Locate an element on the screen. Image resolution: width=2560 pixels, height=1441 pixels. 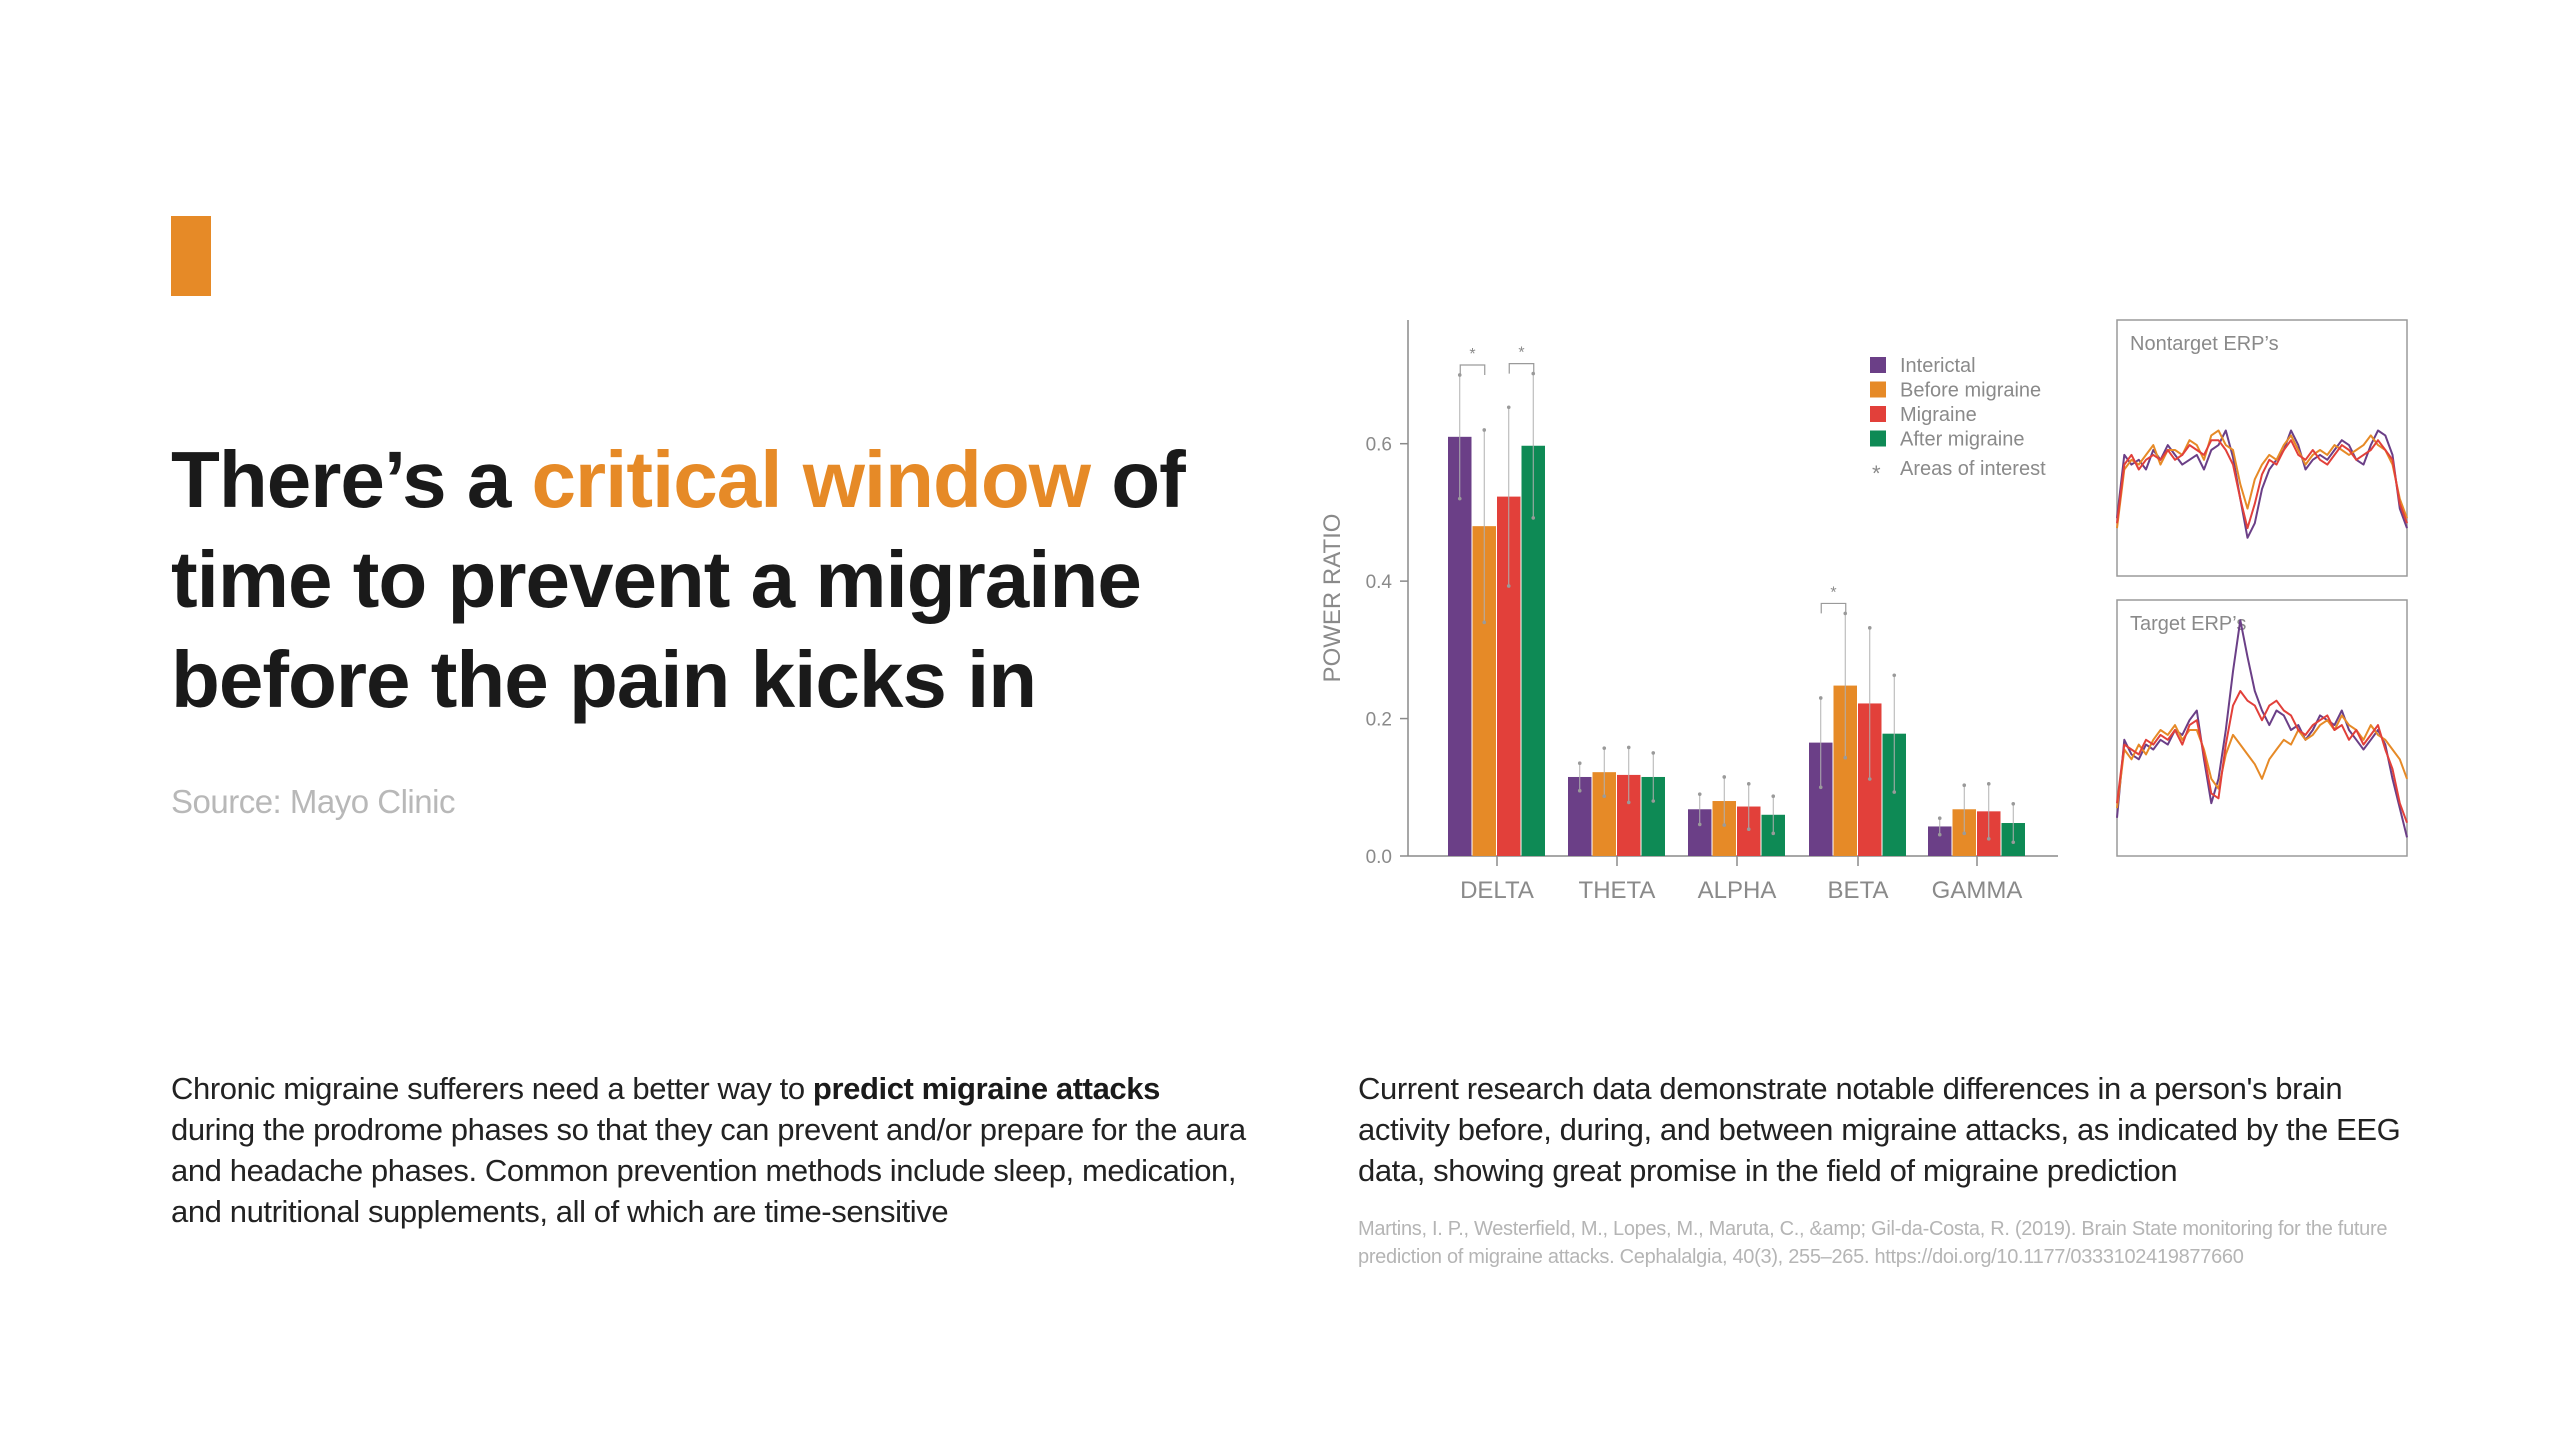
y-tick-label: 0.0 is located at coordinates (1379, 857).